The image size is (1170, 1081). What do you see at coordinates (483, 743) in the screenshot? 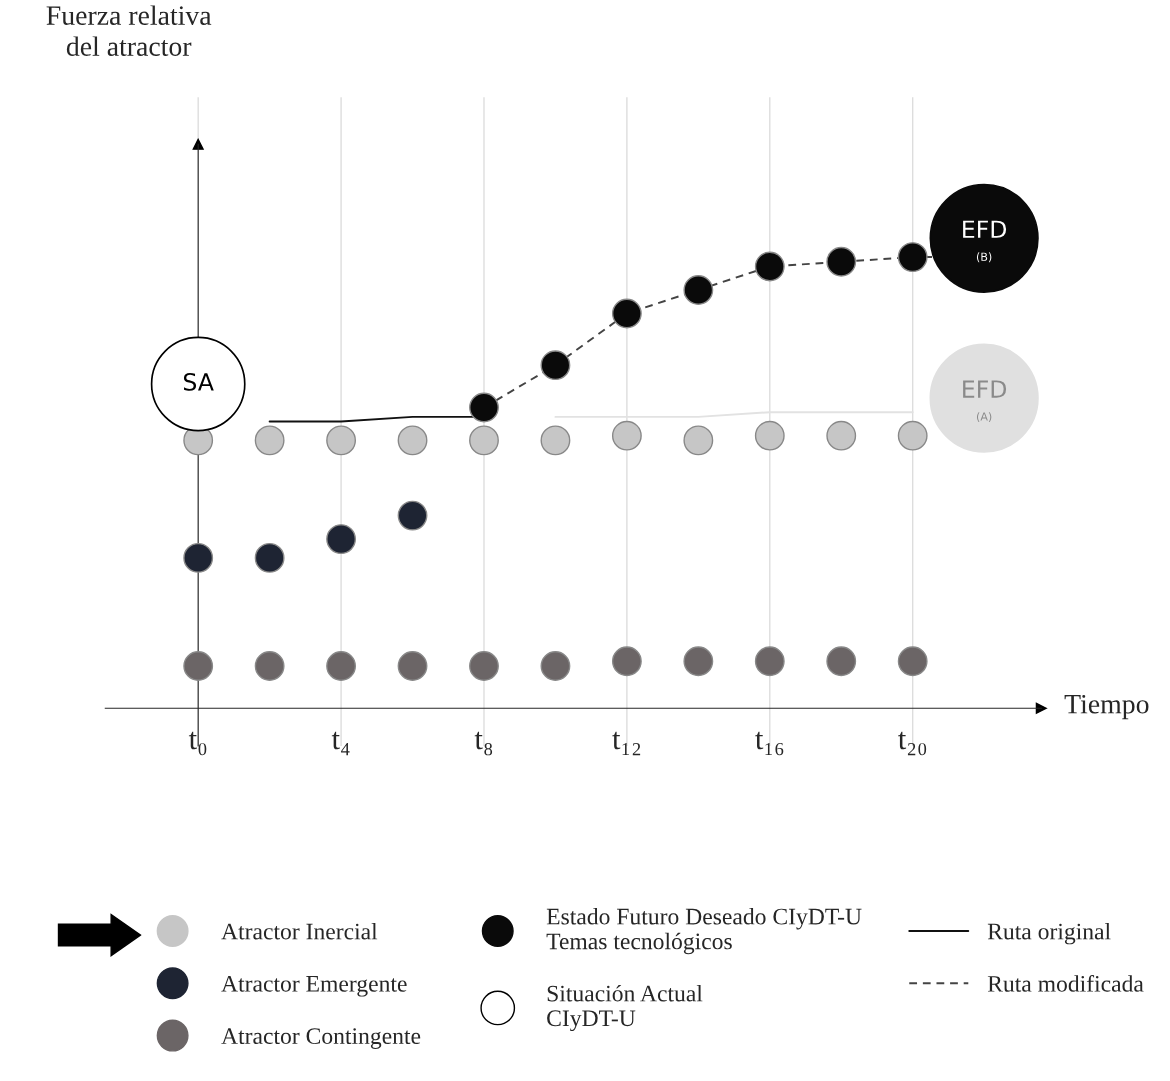
I see `x-tick-label: t₈` at bounding box center [483, 743].